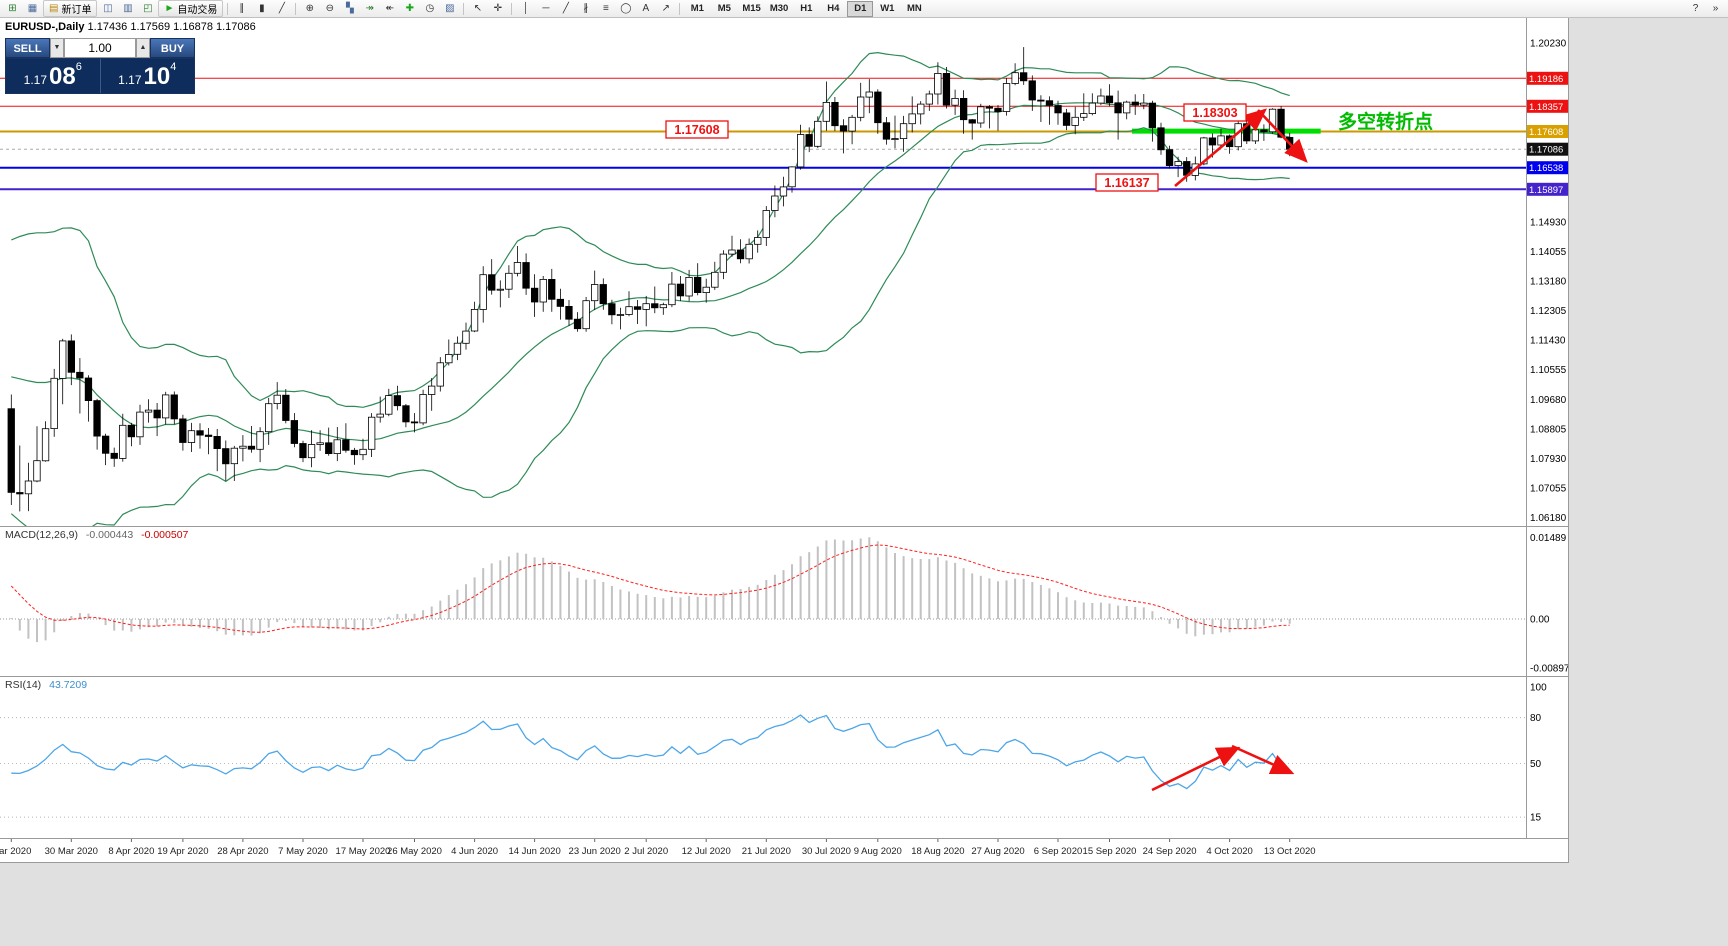 Image resolution: width=1728 pixels, height=946 pixels. I want to click on price-tag: 1.15897, so click(1547, 189).